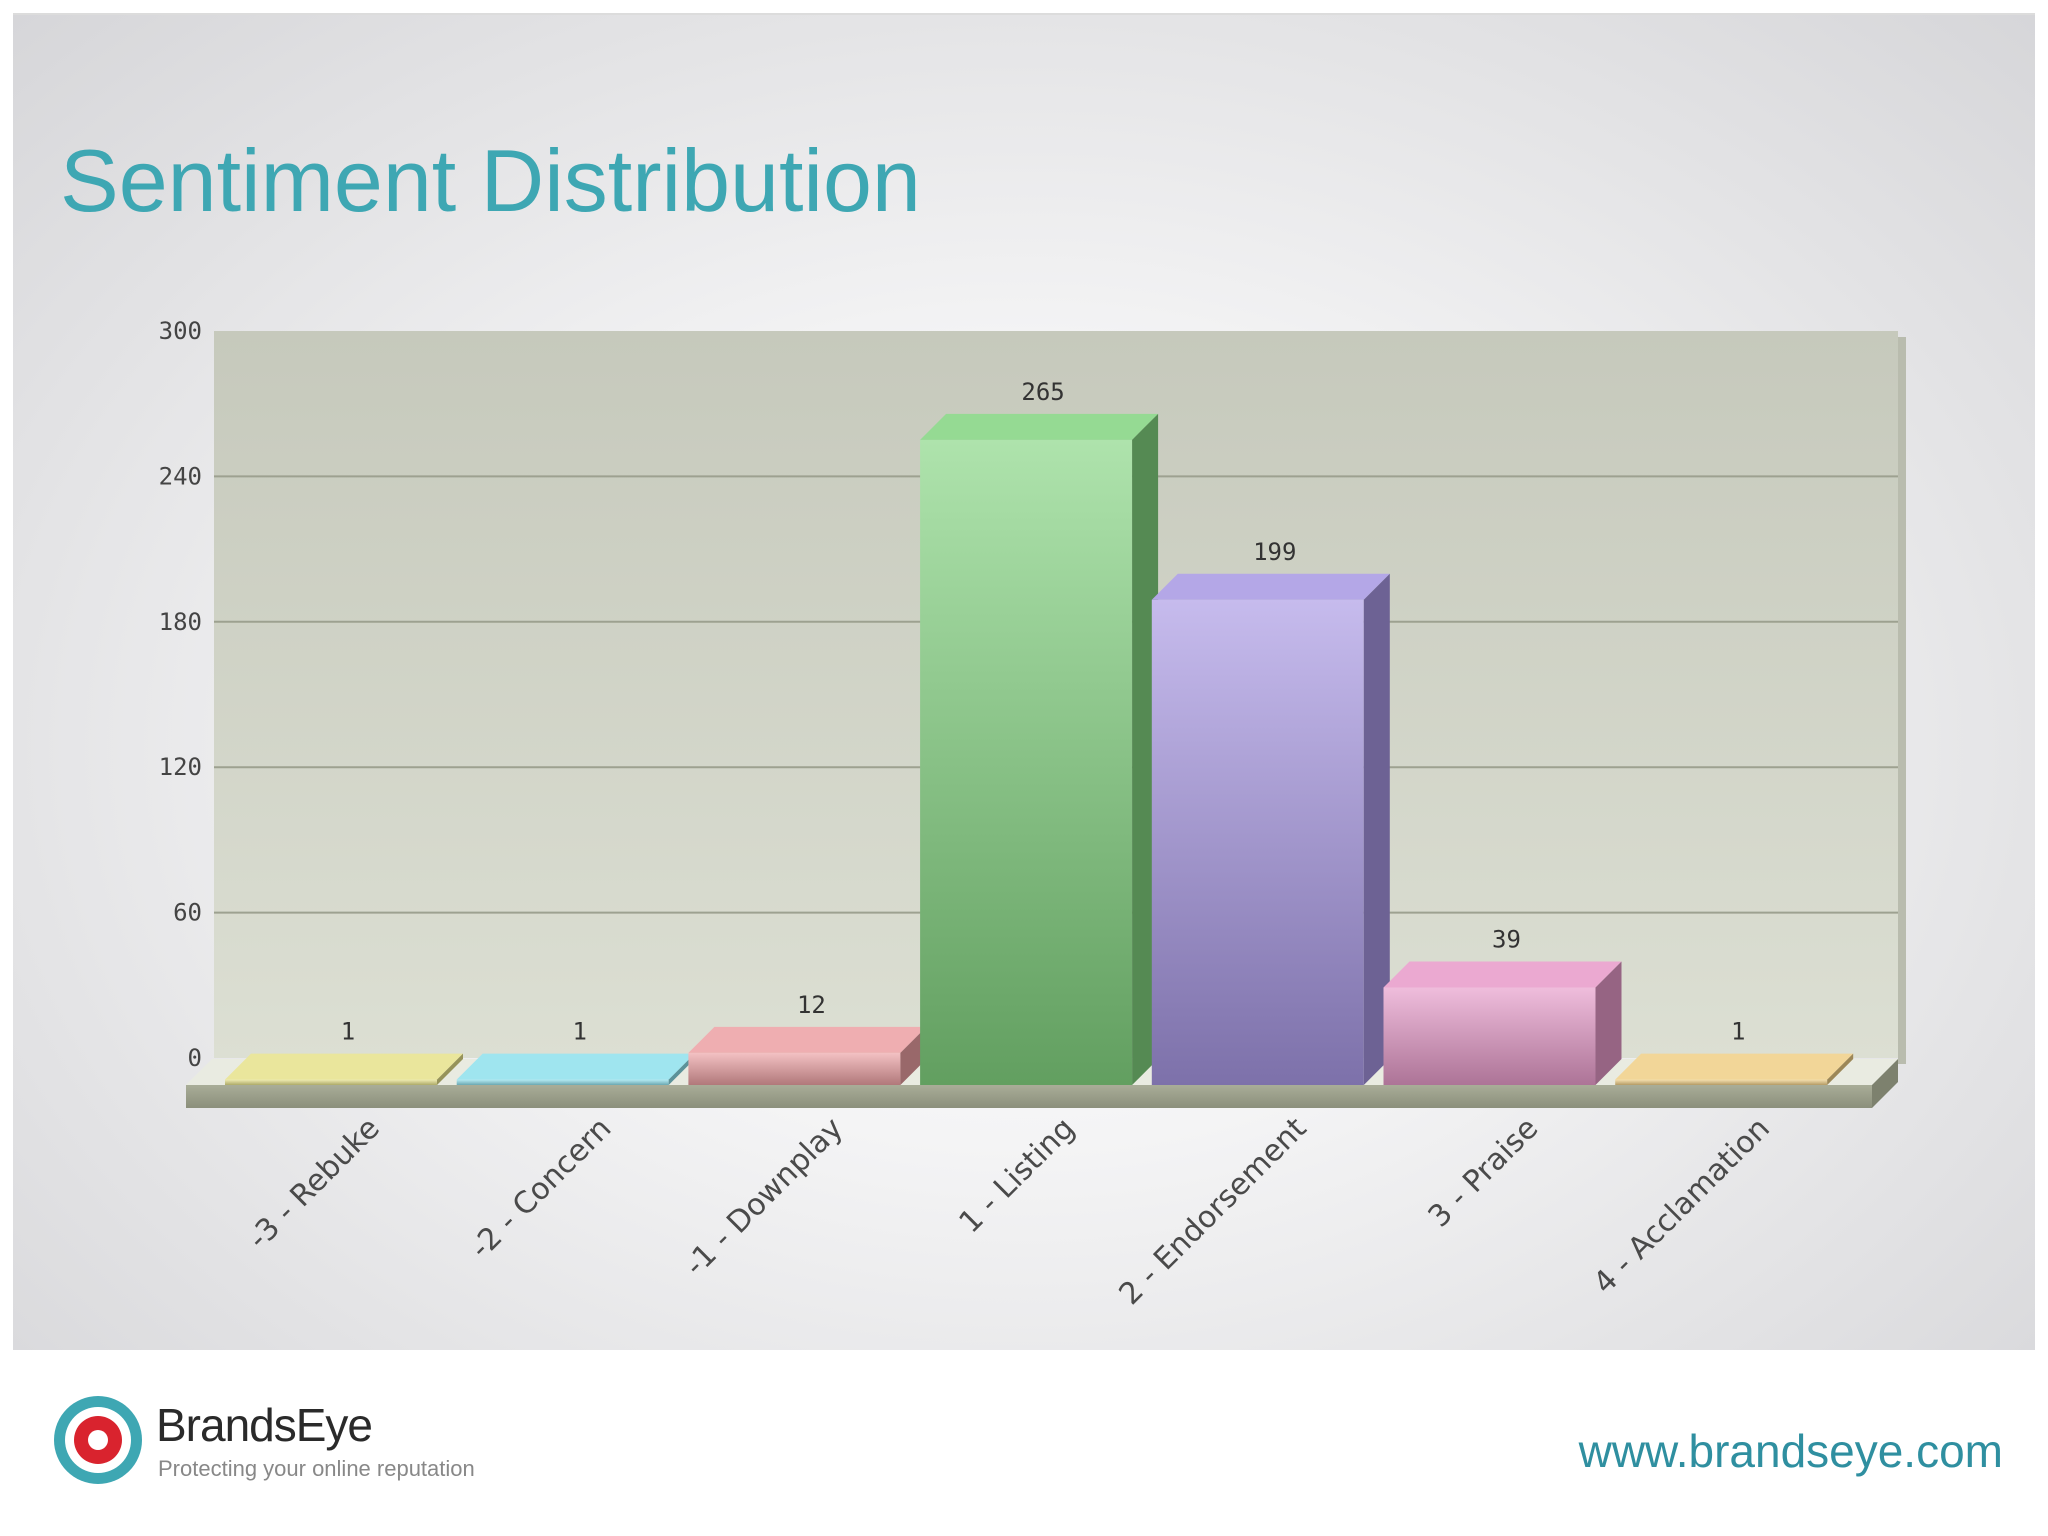 This screenshot has width=2048, height=1536. I want to click on data-label: 12, so click(811, 1005).